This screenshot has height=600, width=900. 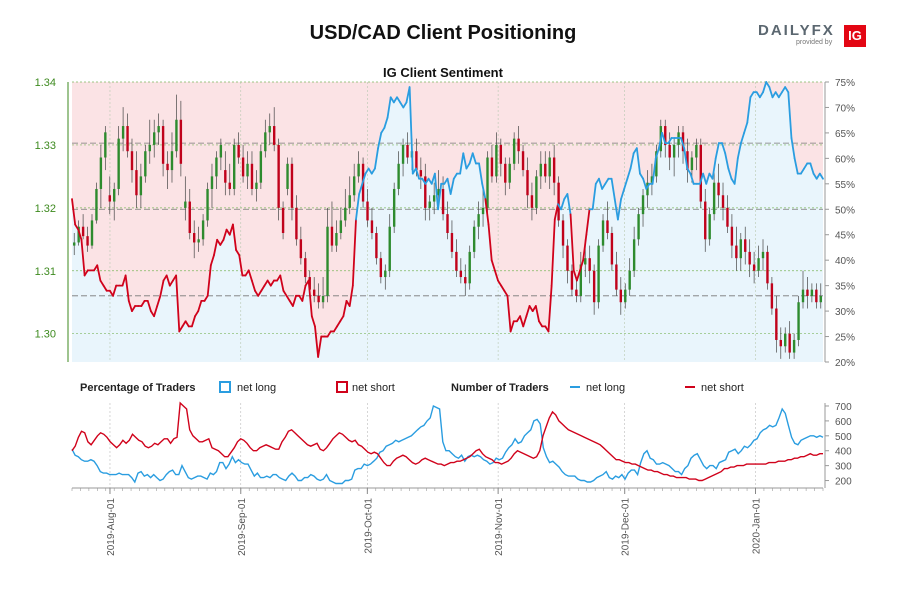 What do you see at coordinates (814, 42) in the screenshot?
I see `logo-sub-text: provided by` at bounding box center [814, 42].